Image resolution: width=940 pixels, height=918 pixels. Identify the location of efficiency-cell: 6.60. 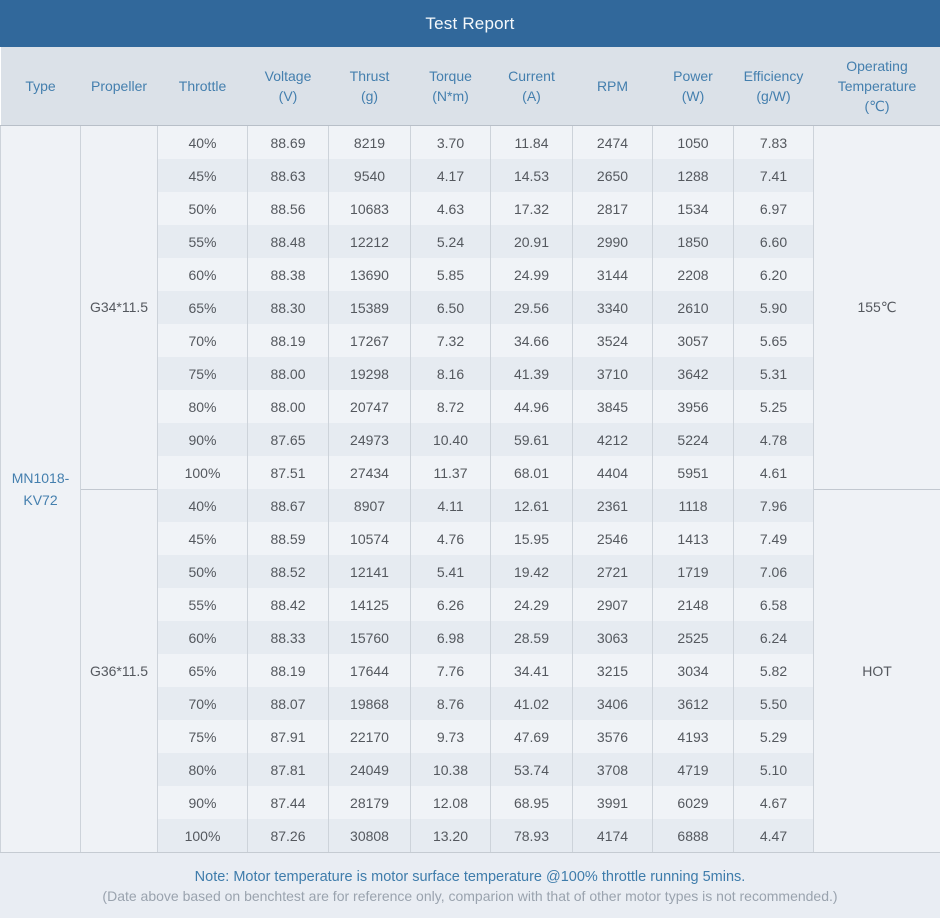
(773, 241).